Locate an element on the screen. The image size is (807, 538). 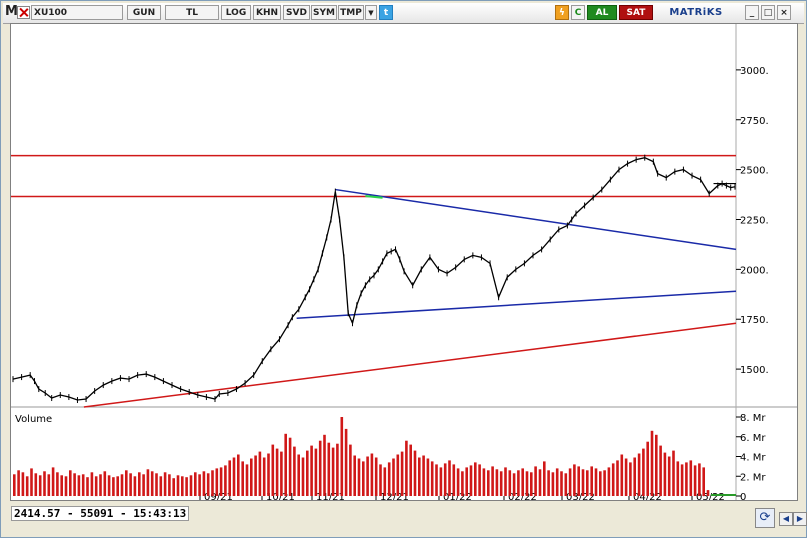
x-tick-label: 01/22 is located at coordinates (457, 496).